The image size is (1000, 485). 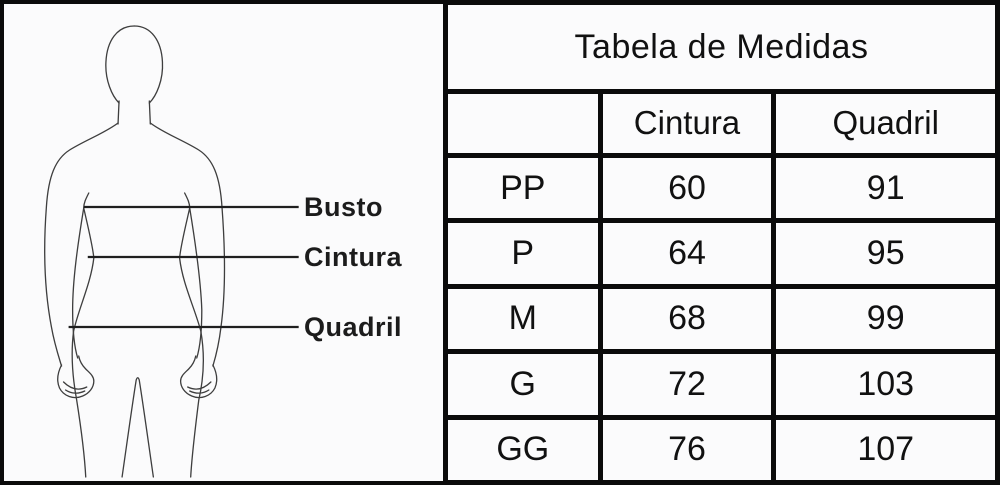 What do you see at coordinates (885, 384) in the screenshot?
I see `quadril-value: 103` at bounding box center [885, 384].